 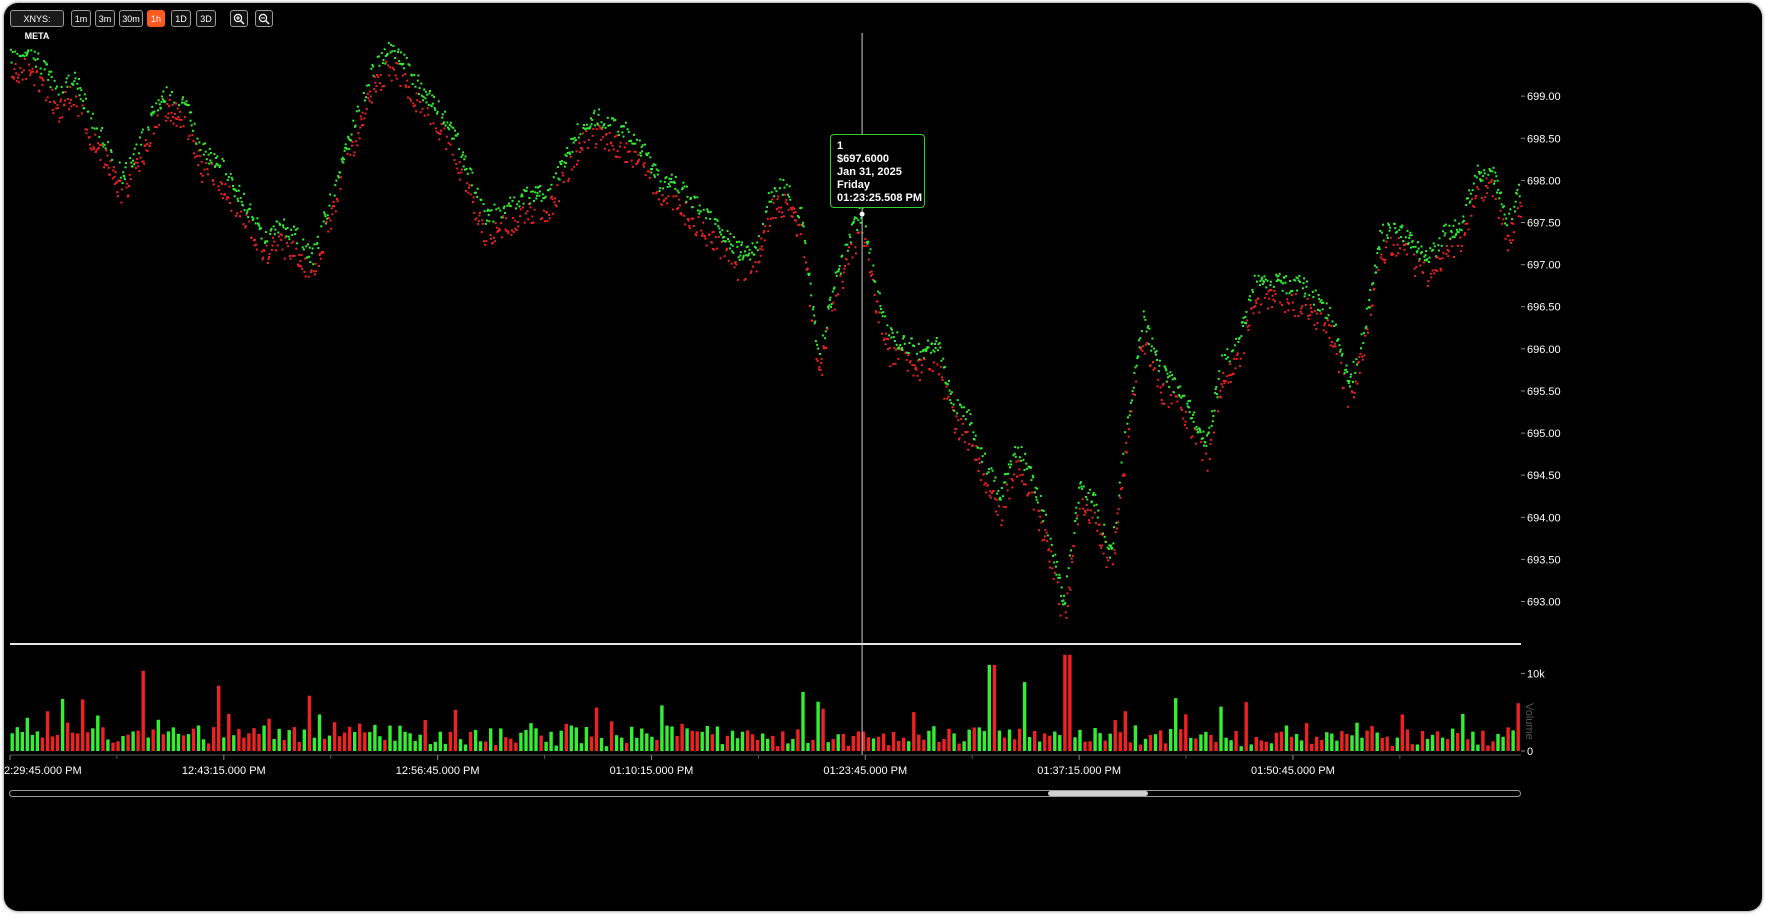 I want to click on symbol-button: XNYS: META, so click(x=37, y=25).